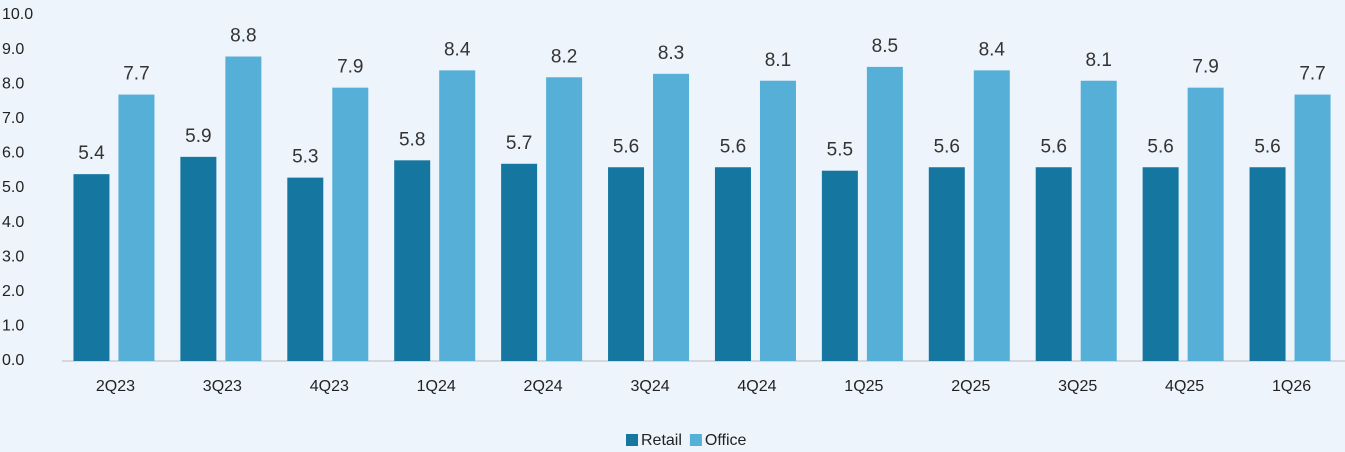 The height and width of the screenshot is (452, 1345). I want to click on y-tick-label: 3.0, so click(13, 256).